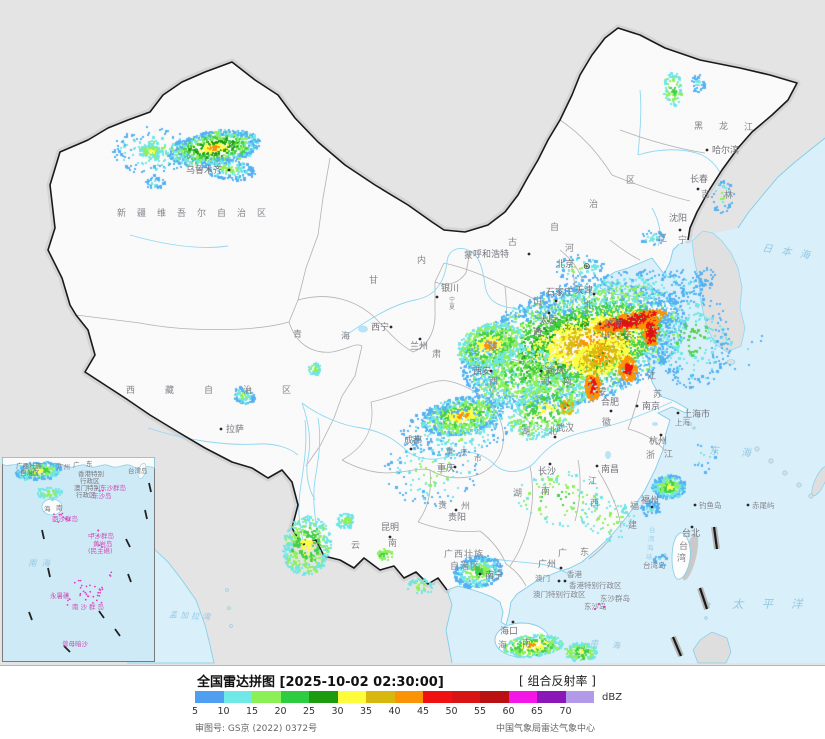 This screenshot has width=825, height=739. What do you see at coordinates (632, 525) in the screenshot?
I see `map-label: 建` at bounding box center [632, 525].